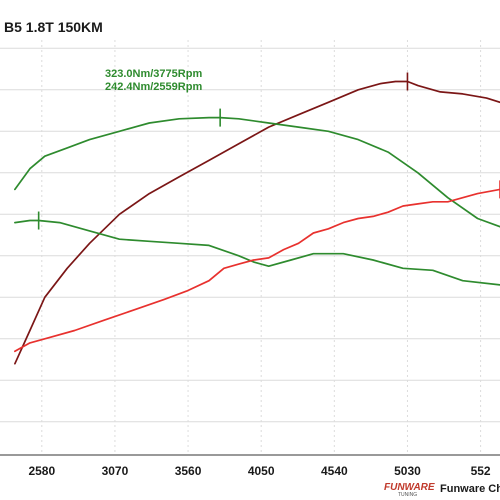 The width and height of the screenshot is (500, 500). I want to click on chart-title: B5 1.8T 150KM, so click(53, 27).